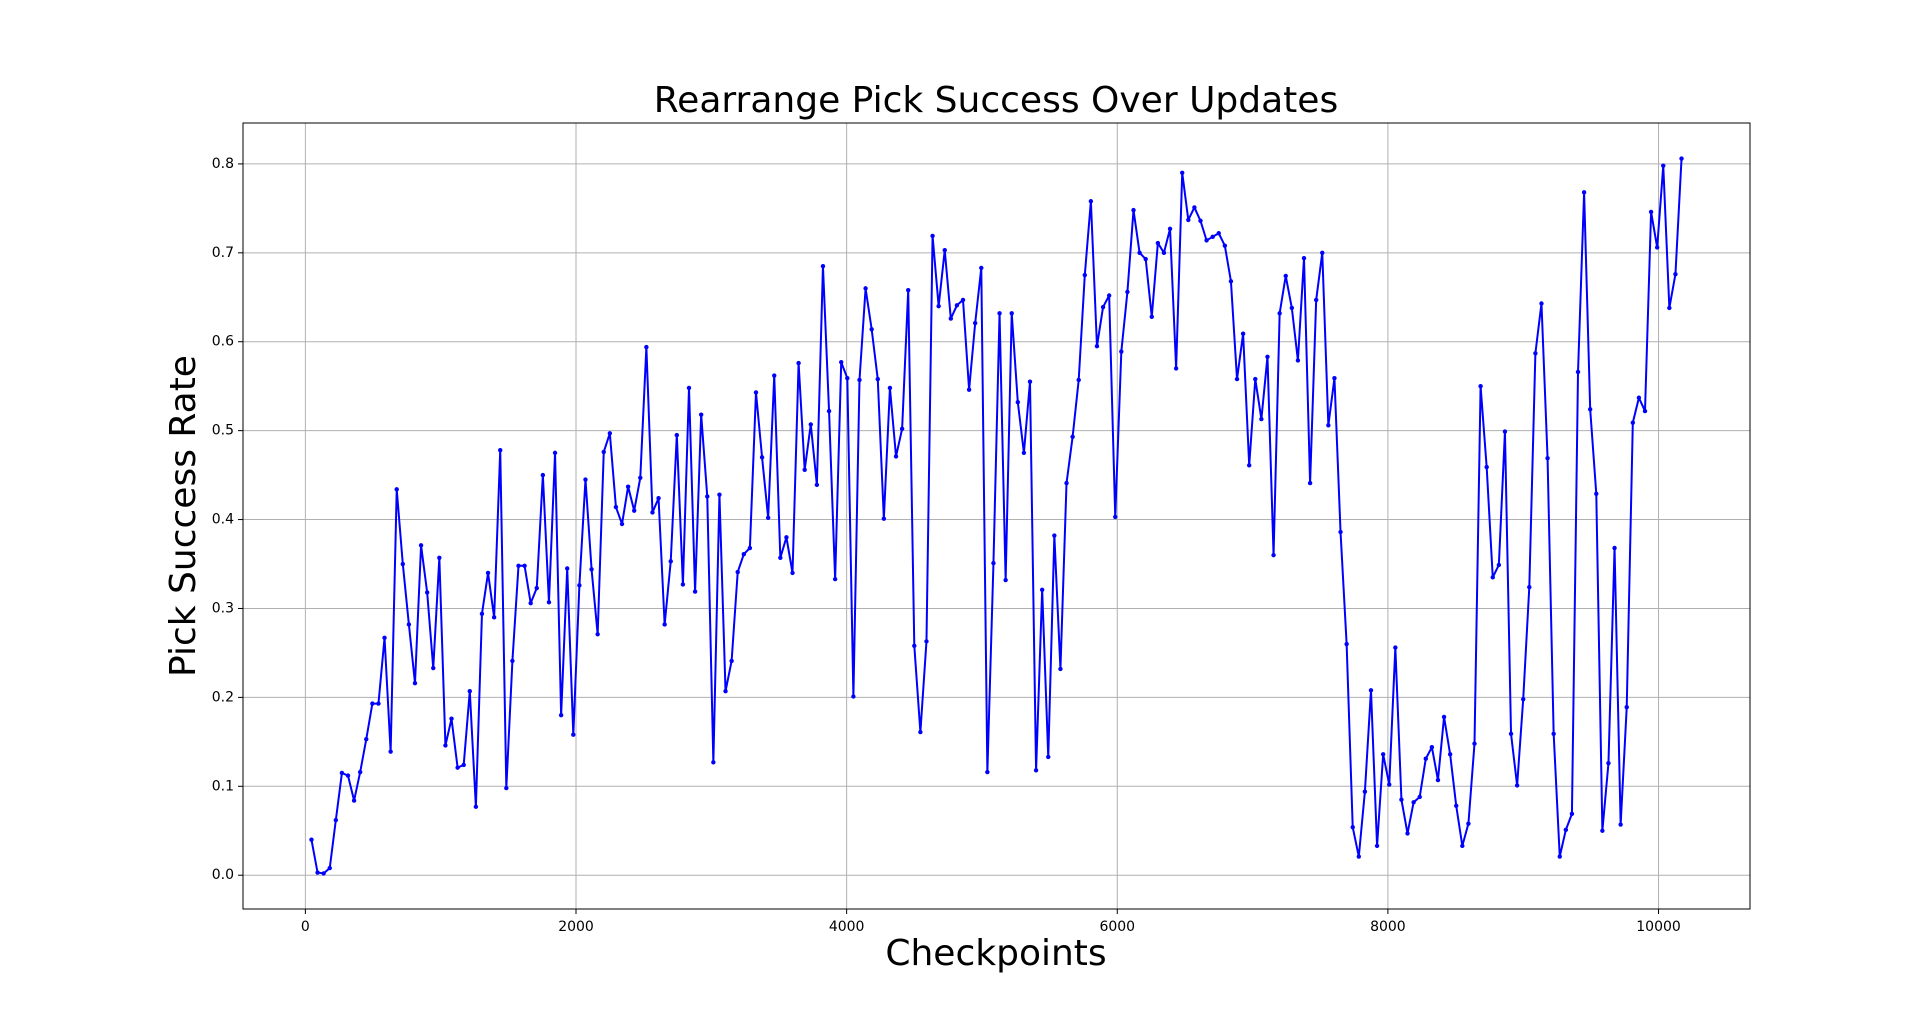 Image resolution: width=1920 pixels, height=1009 pixels. I want to click on y-tick-label: 0.5, so click(223, 431).